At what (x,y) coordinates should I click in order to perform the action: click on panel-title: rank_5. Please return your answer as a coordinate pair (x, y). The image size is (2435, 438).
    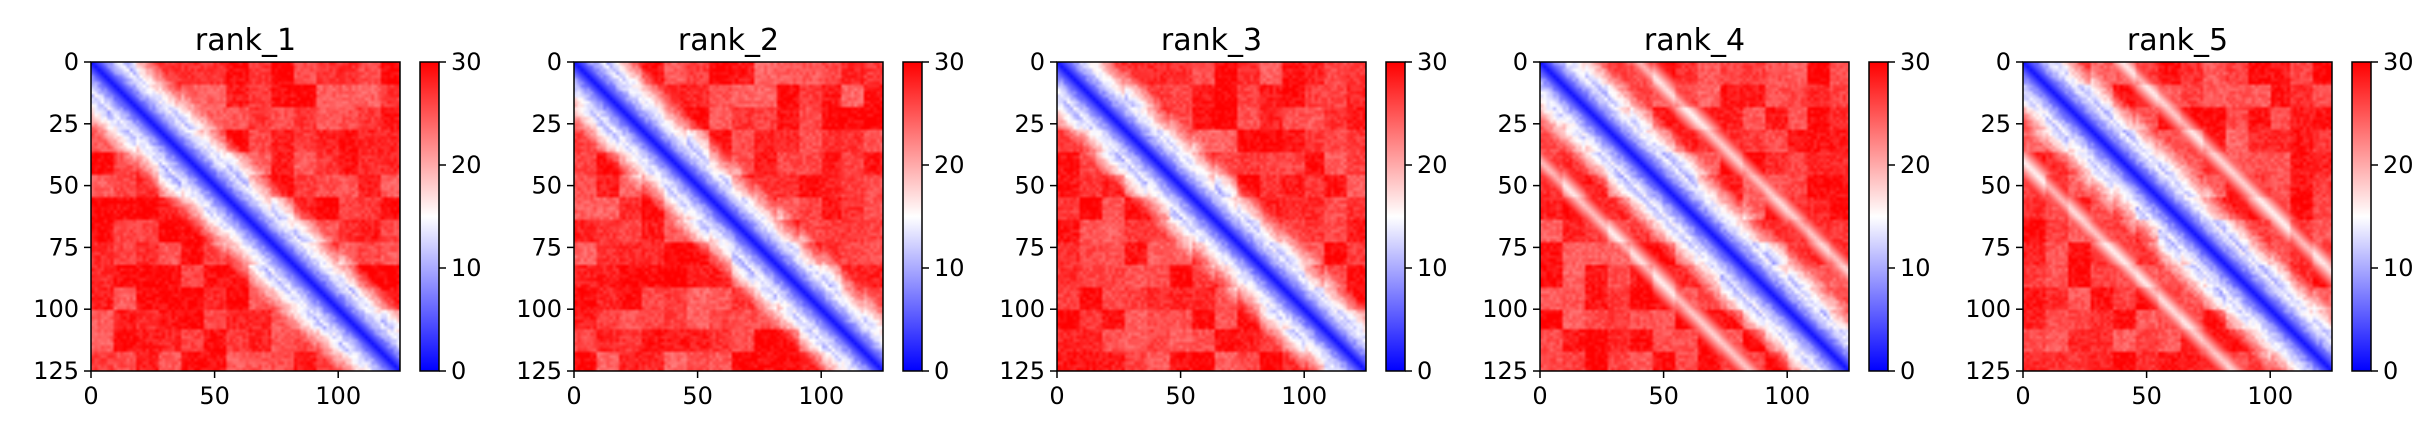
    Looking at the image, I should click on (2177, 40).